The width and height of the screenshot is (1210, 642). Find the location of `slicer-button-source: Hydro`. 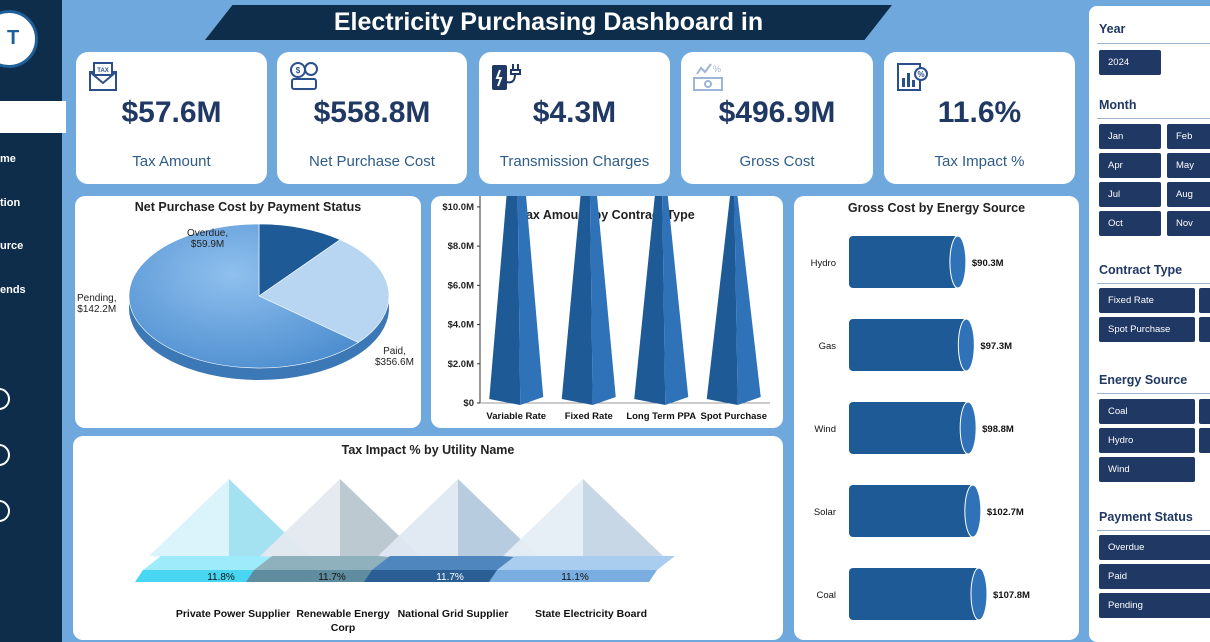

slicer-button-source: Hydro is located at coordinates (1147, 440).